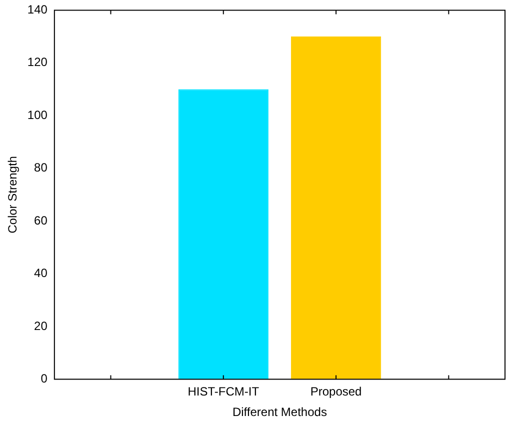 This screenshot has height=422, width=508. I want to click on x-axis-title: Different Methods, so click(279, 412).